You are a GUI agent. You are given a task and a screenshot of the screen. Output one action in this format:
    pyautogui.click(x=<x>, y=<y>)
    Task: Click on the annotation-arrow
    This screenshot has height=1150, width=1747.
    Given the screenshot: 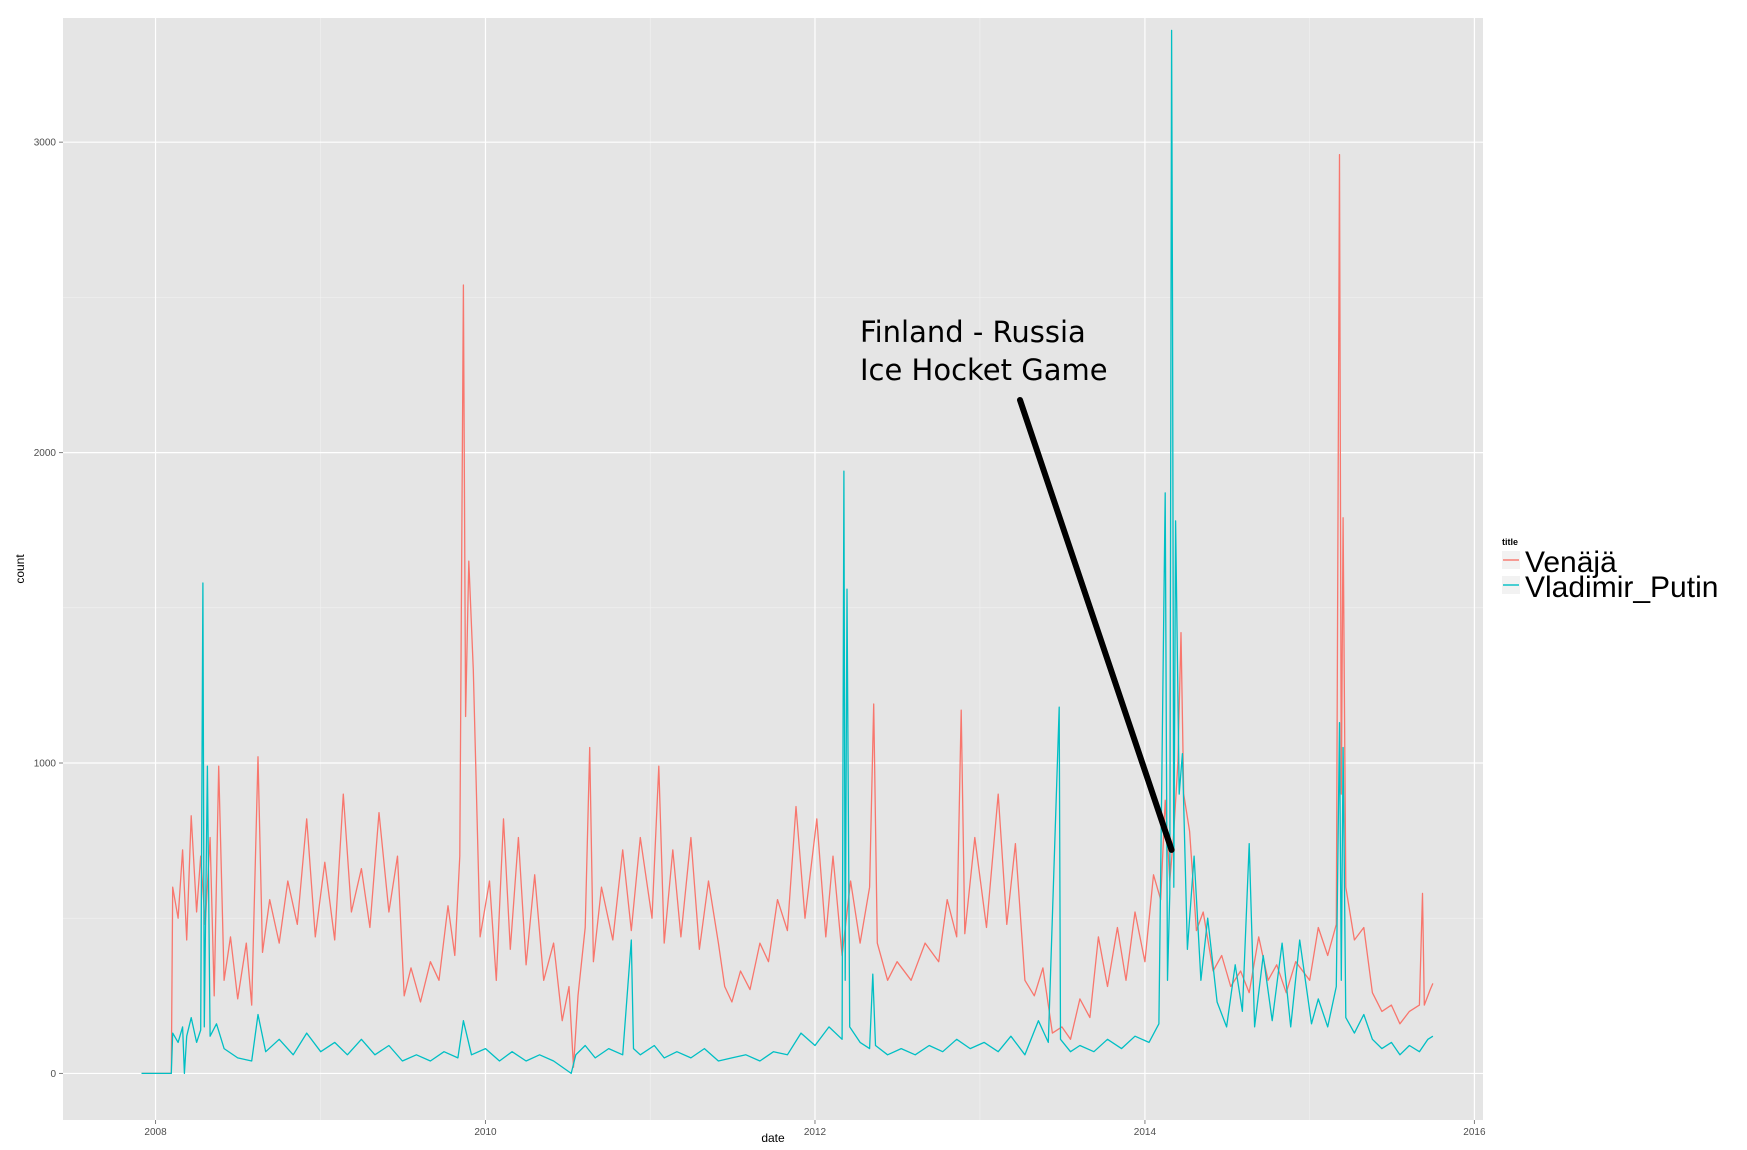 What is the action you would take?
    pyautogui.click(x=1096, y=625)
    